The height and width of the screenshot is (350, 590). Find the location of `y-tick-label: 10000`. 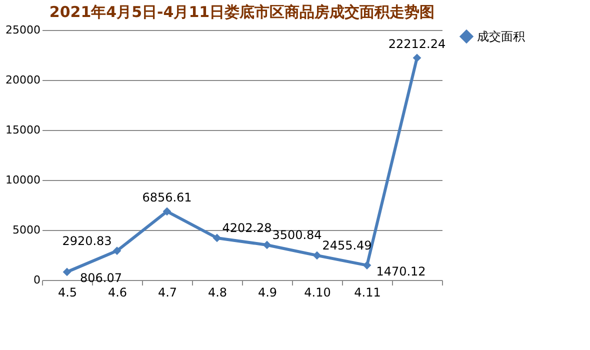

y-tick-label: 10000 is located at coordinates (23, 180).